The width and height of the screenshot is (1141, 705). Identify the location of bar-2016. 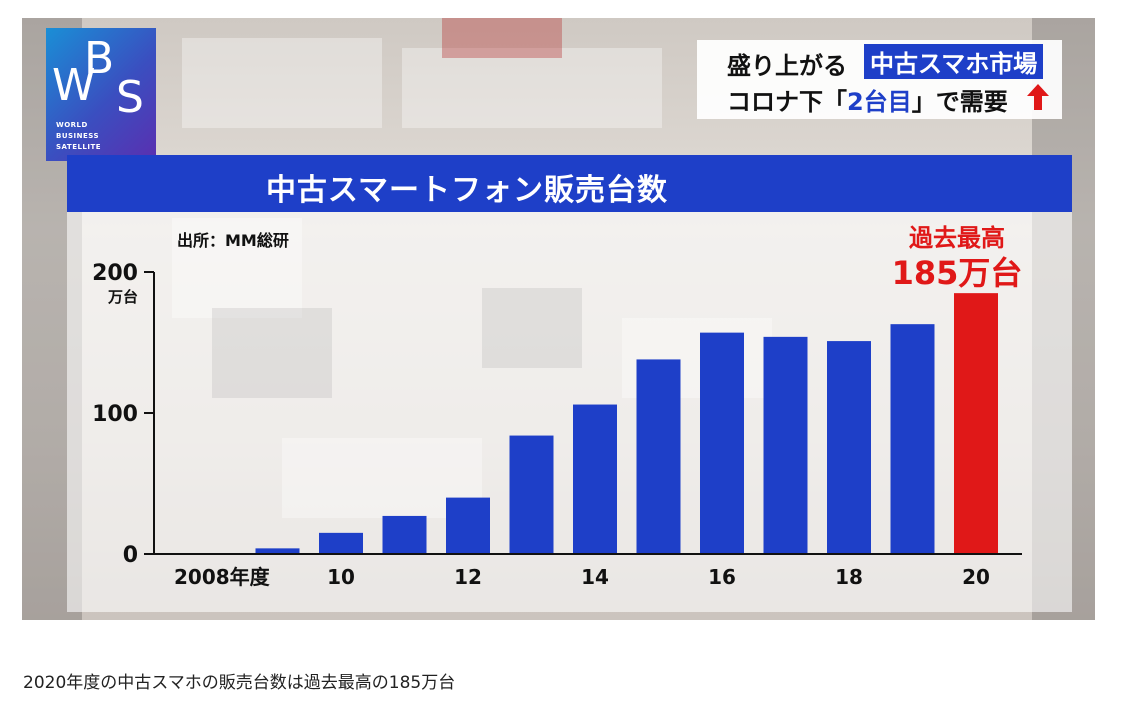
(722, 443).